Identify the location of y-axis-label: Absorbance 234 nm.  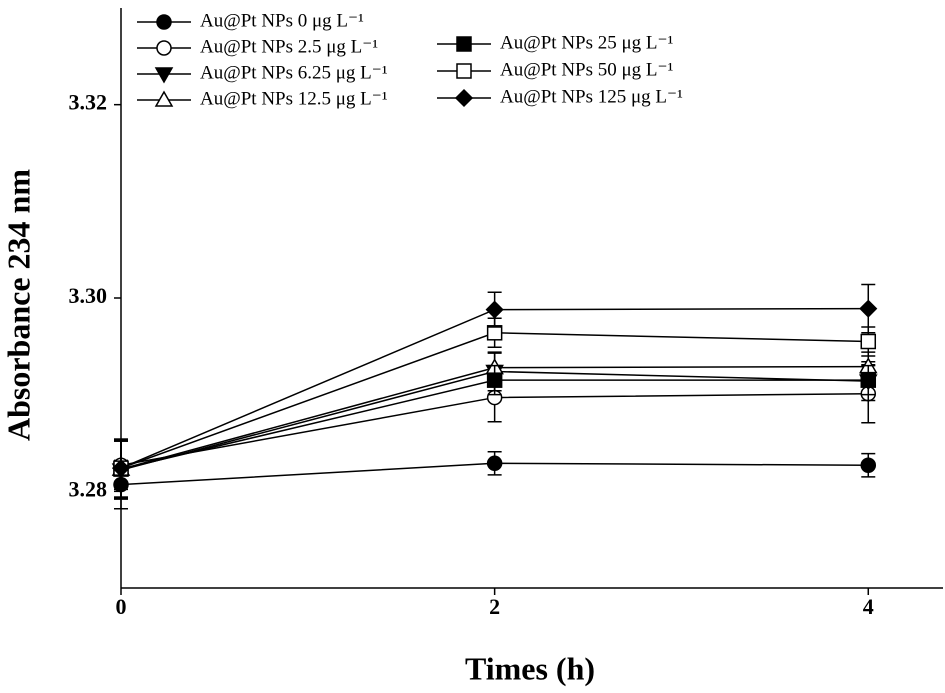
(18, 305).